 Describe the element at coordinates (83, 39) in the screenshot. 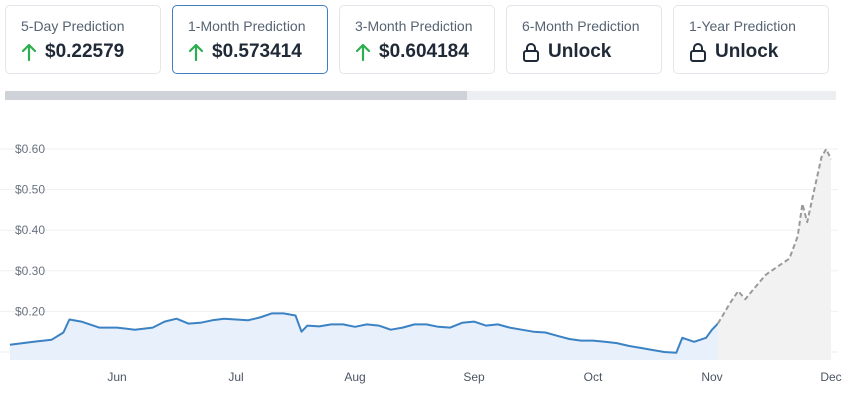

I see `prediction-card-5-day: 5-Day Prediction $0.22579` at that location.